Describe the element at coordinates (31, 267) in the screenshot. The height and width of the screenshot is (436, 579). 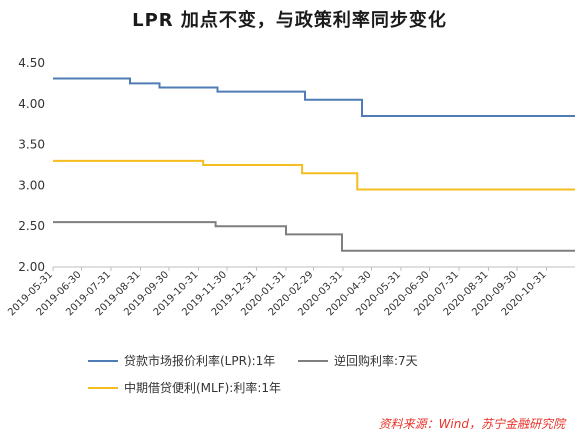
I see `y-tick-label: 2.00` at that location.